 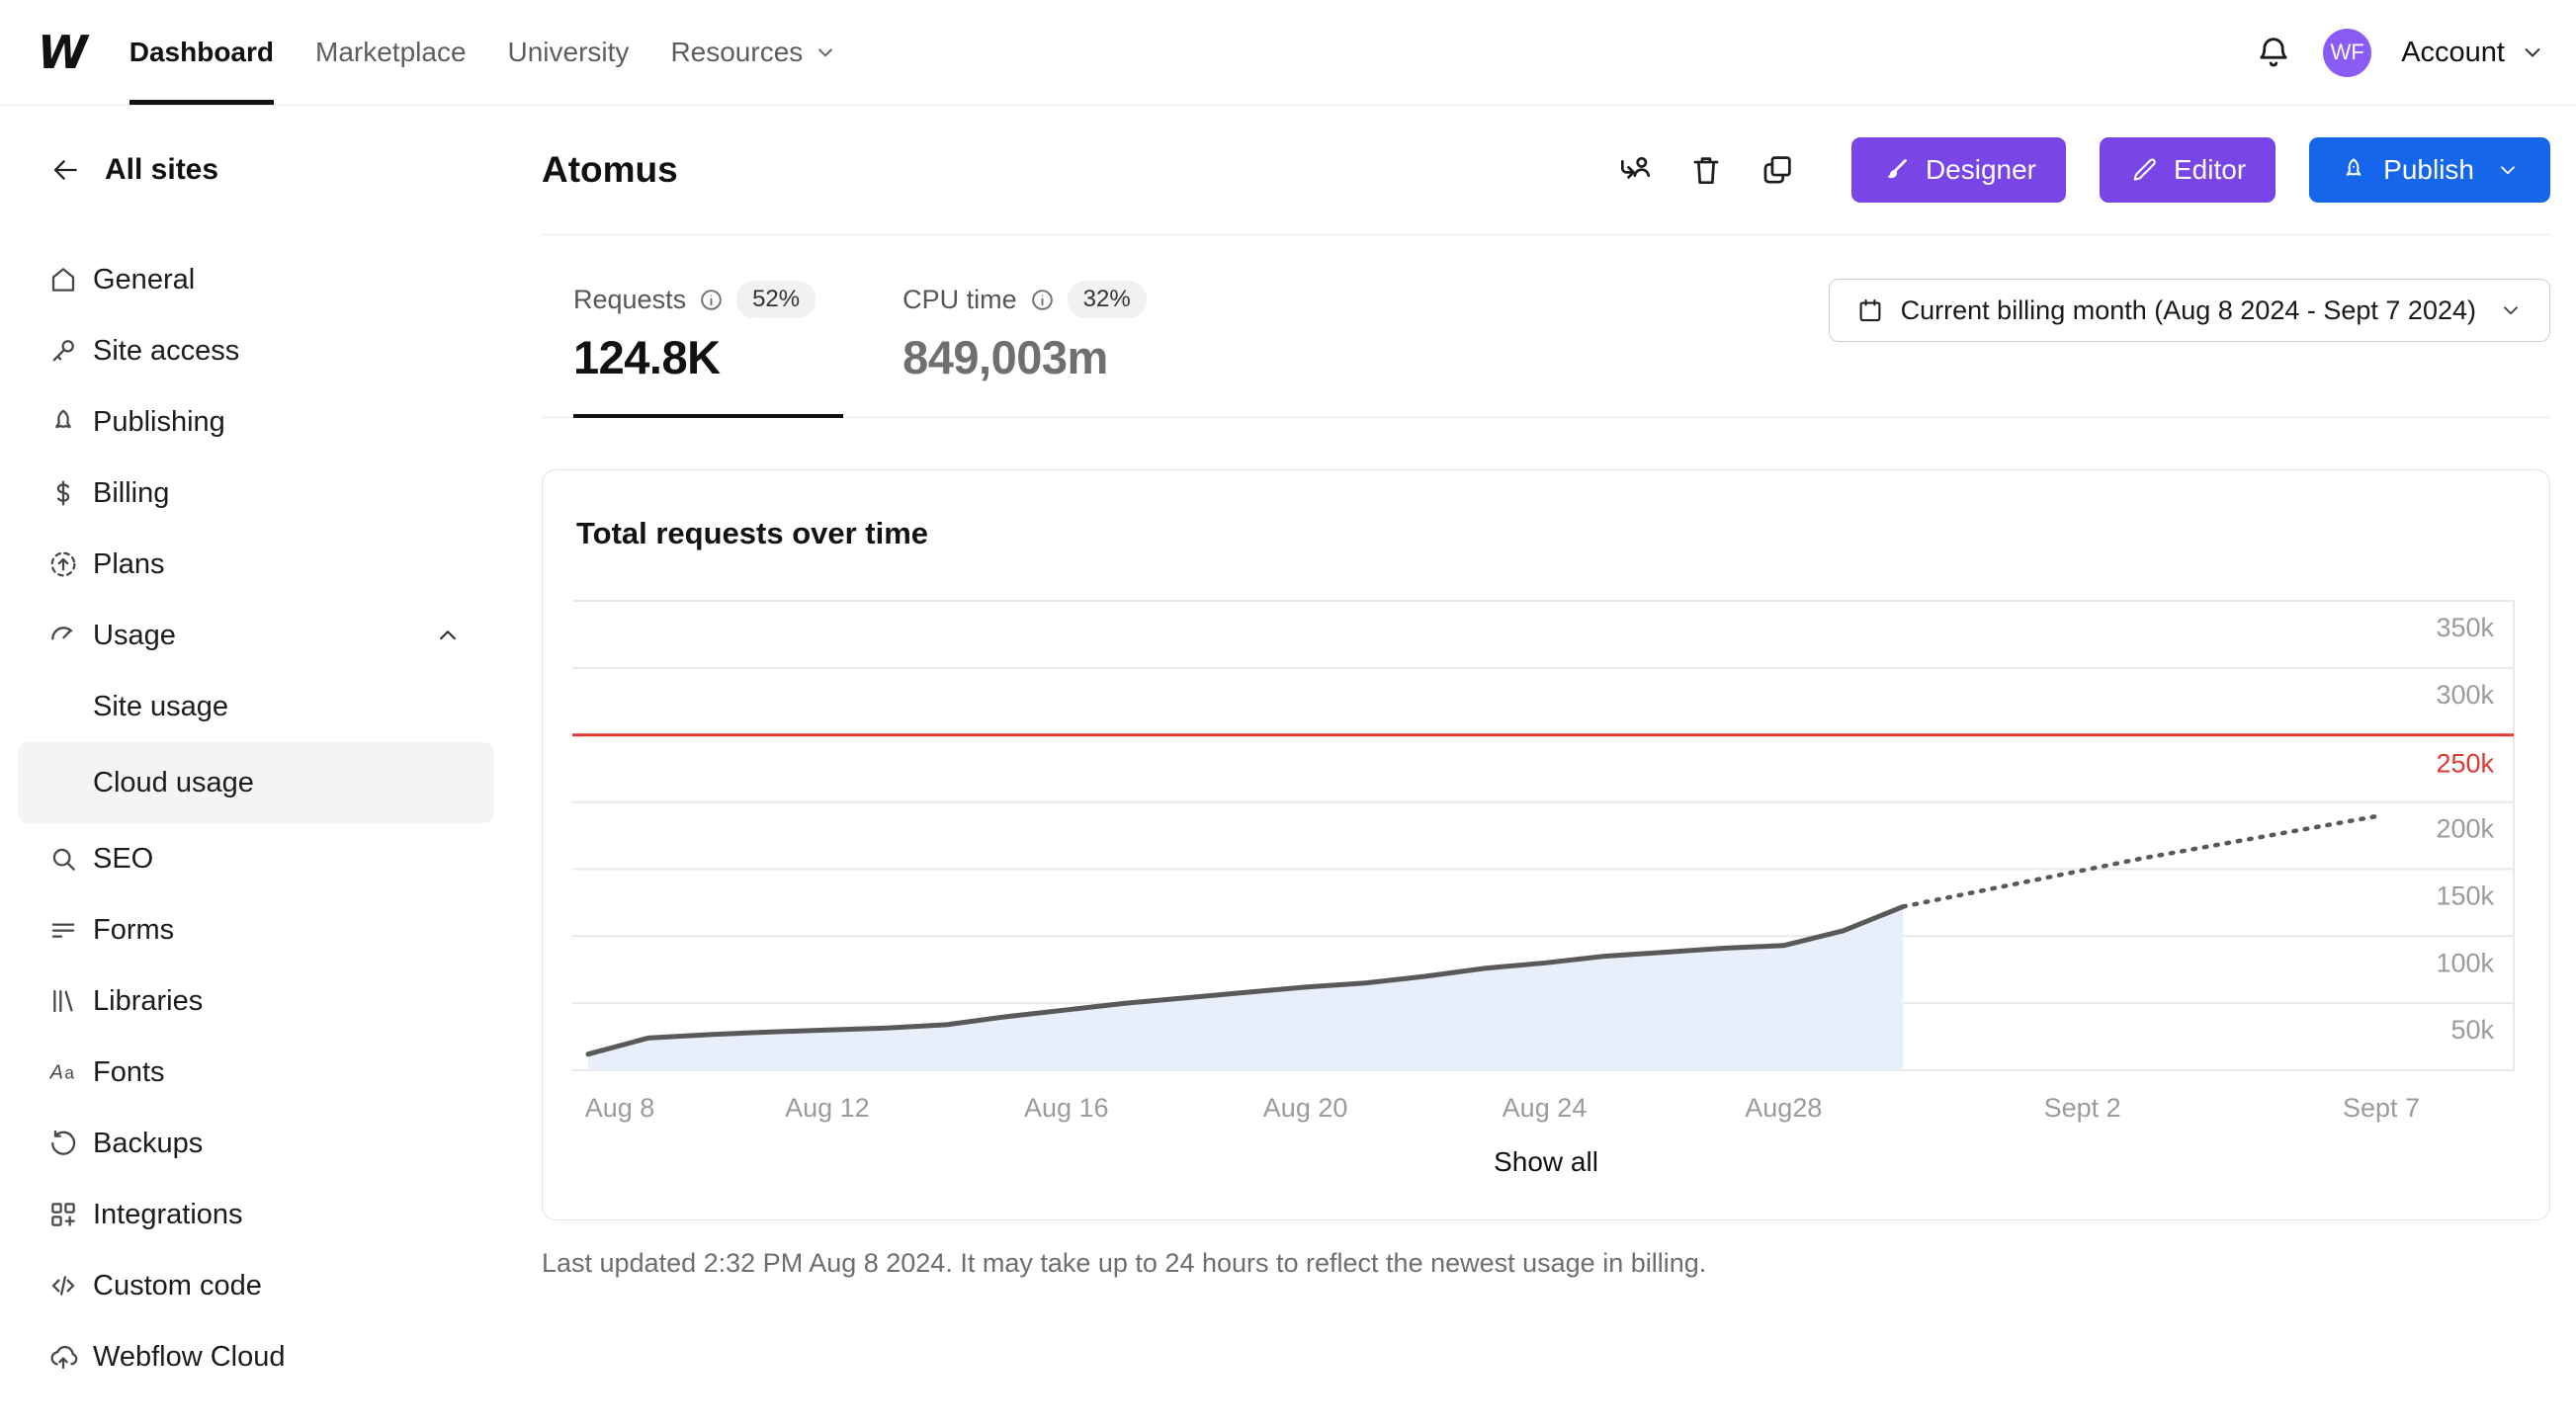 I want to click on requests-value: 124.8K, so click(x=647, y=357).